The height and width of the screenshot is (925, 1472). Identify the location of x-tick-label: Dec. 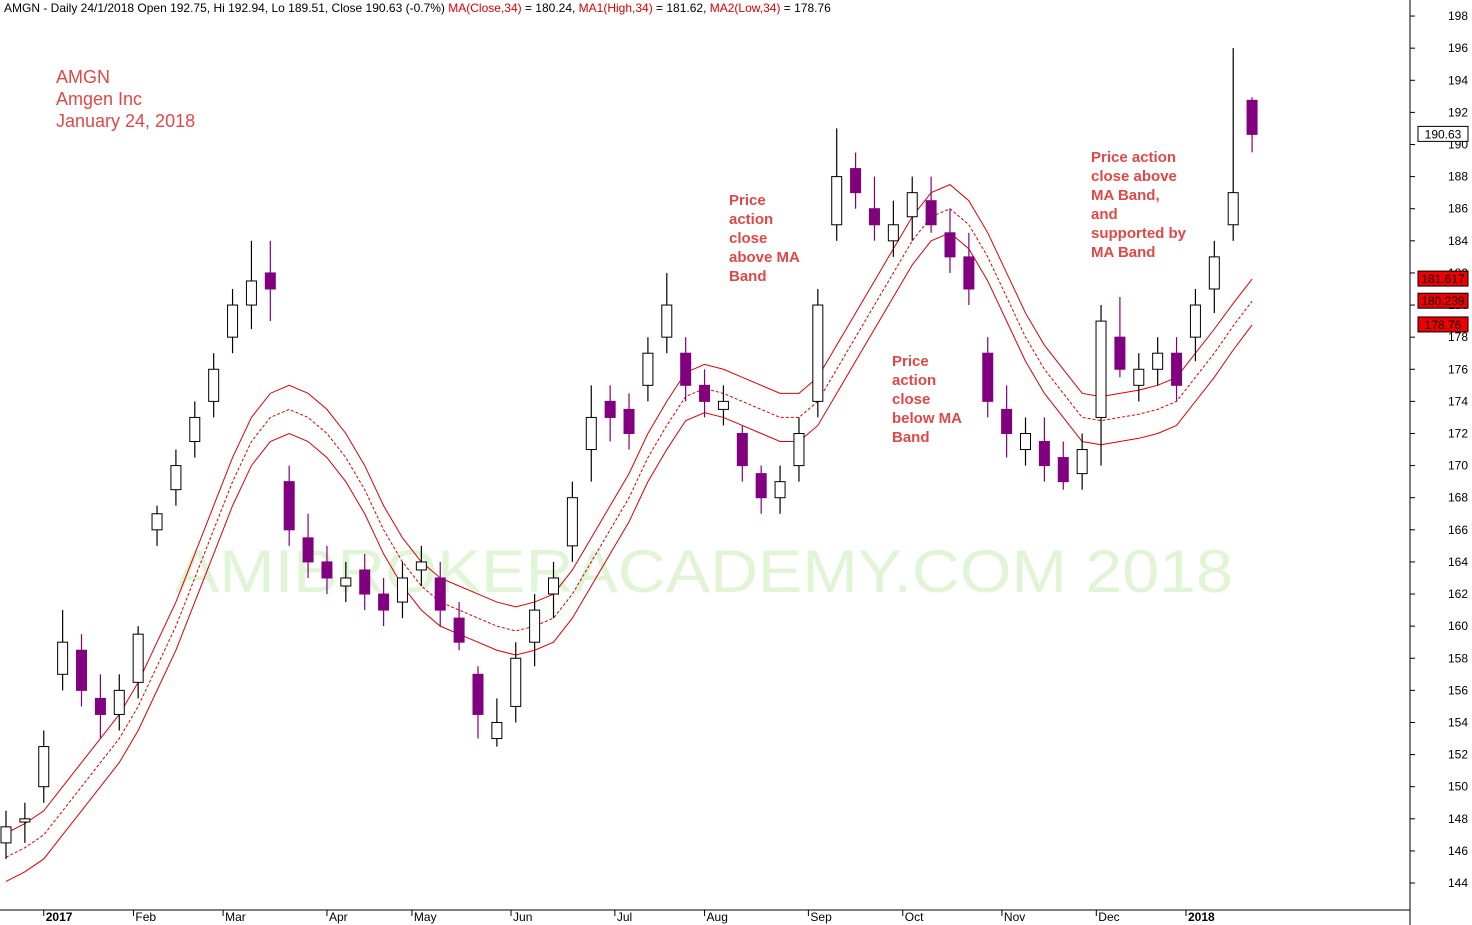
(1108, 917).